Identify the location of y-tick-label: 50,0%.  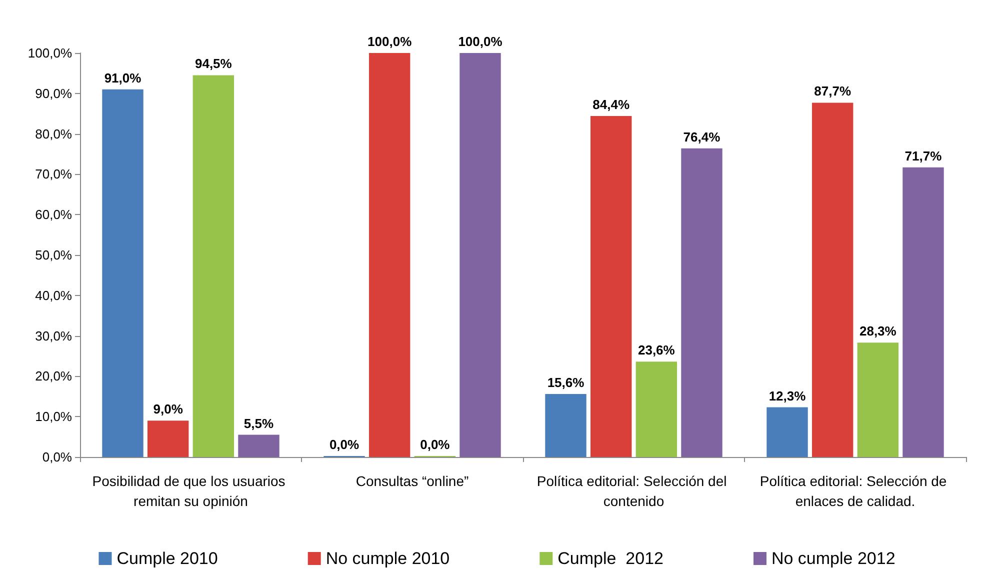
(53, 255).